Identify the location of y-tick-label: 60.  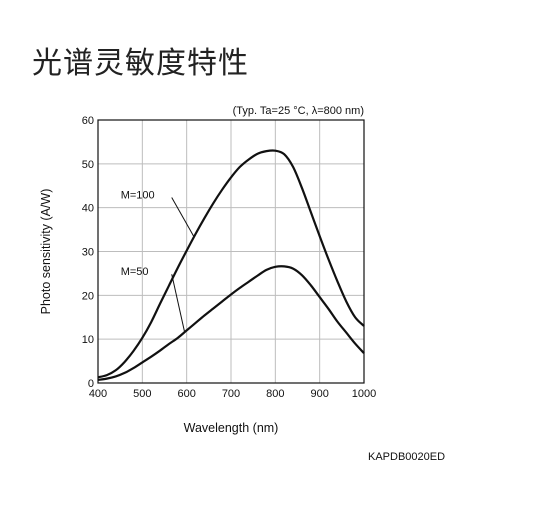
(88, 121).